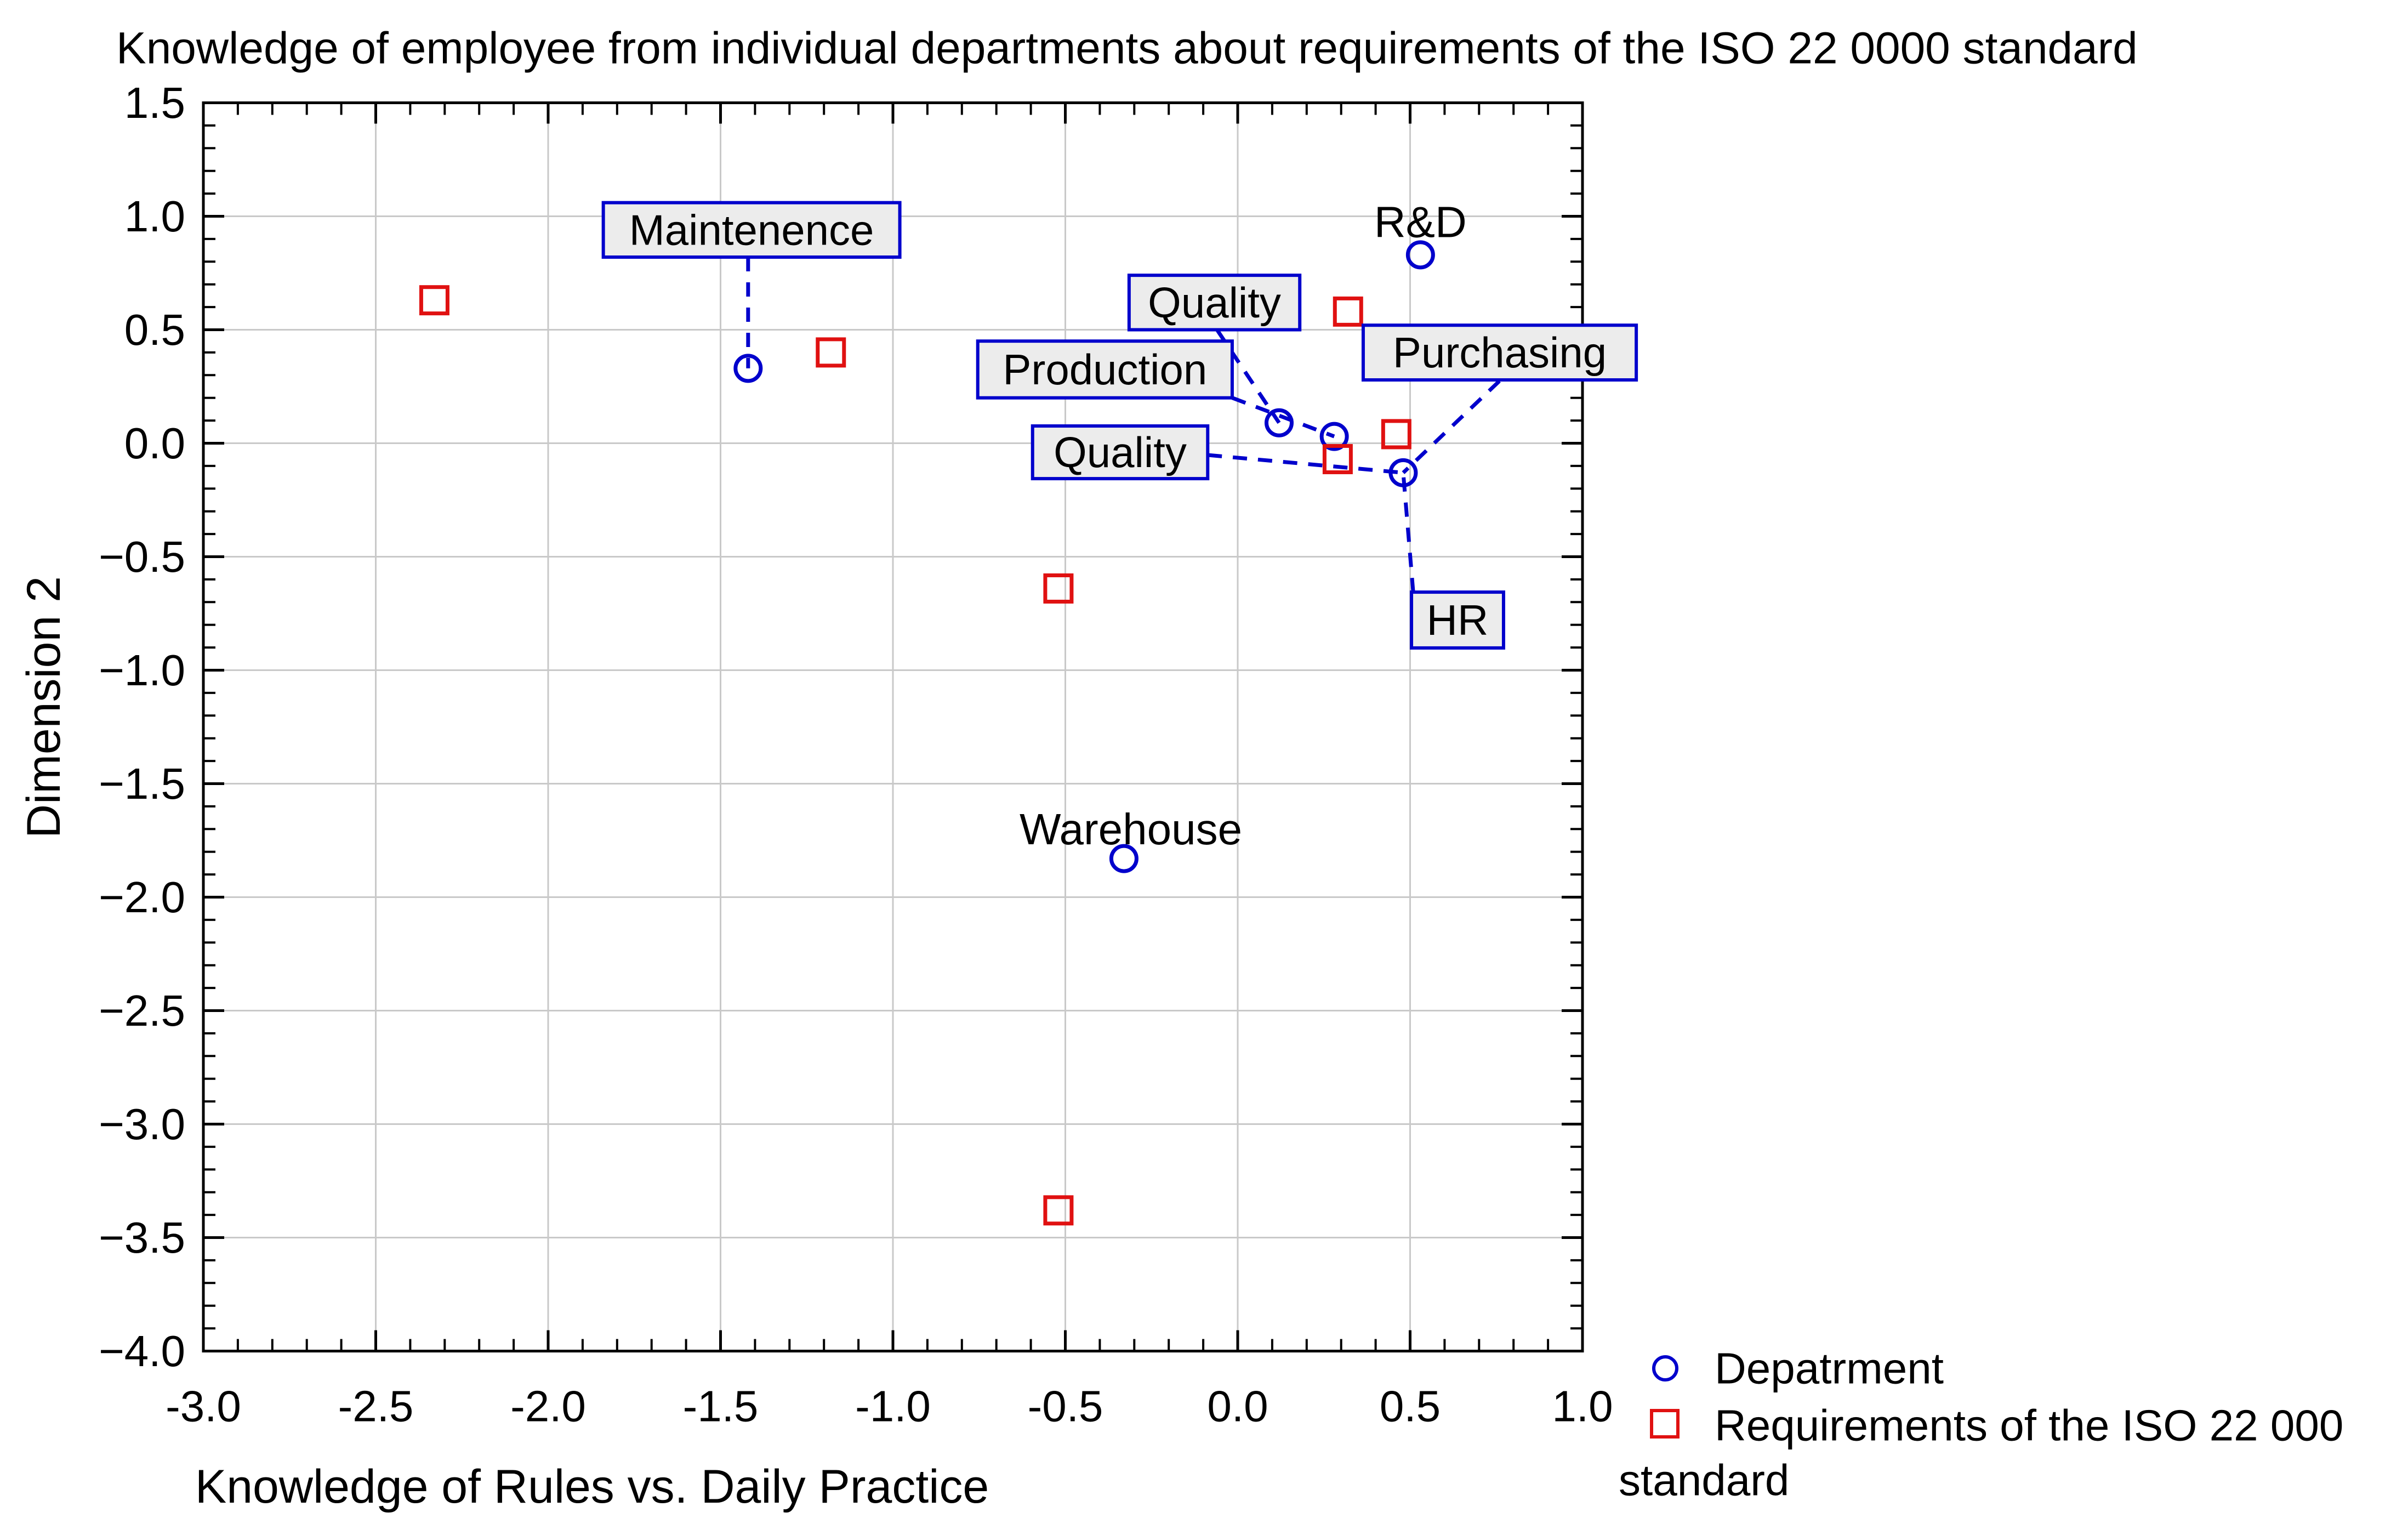  I want to click on legend-requirement-label-wrap: standard, so click(1704, 1480).